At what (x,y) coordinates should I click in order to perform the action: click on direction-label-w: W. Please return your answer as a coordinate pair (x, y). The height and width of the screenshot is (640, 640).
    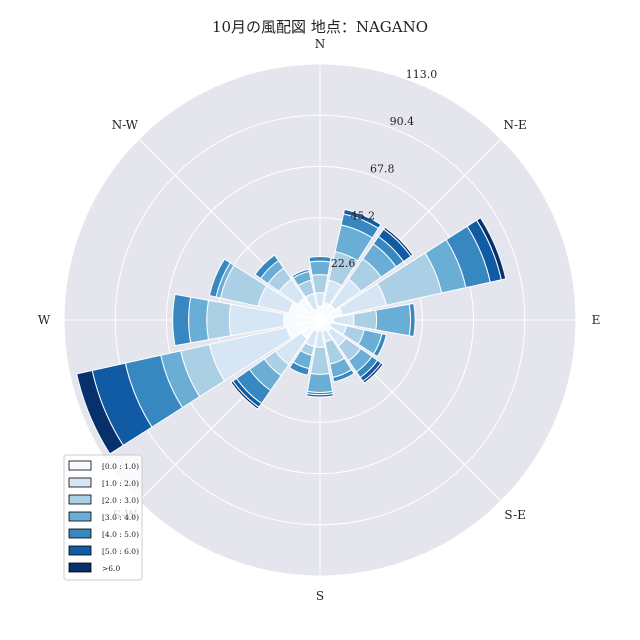
    Looking at the image, I should click on (44, 320).